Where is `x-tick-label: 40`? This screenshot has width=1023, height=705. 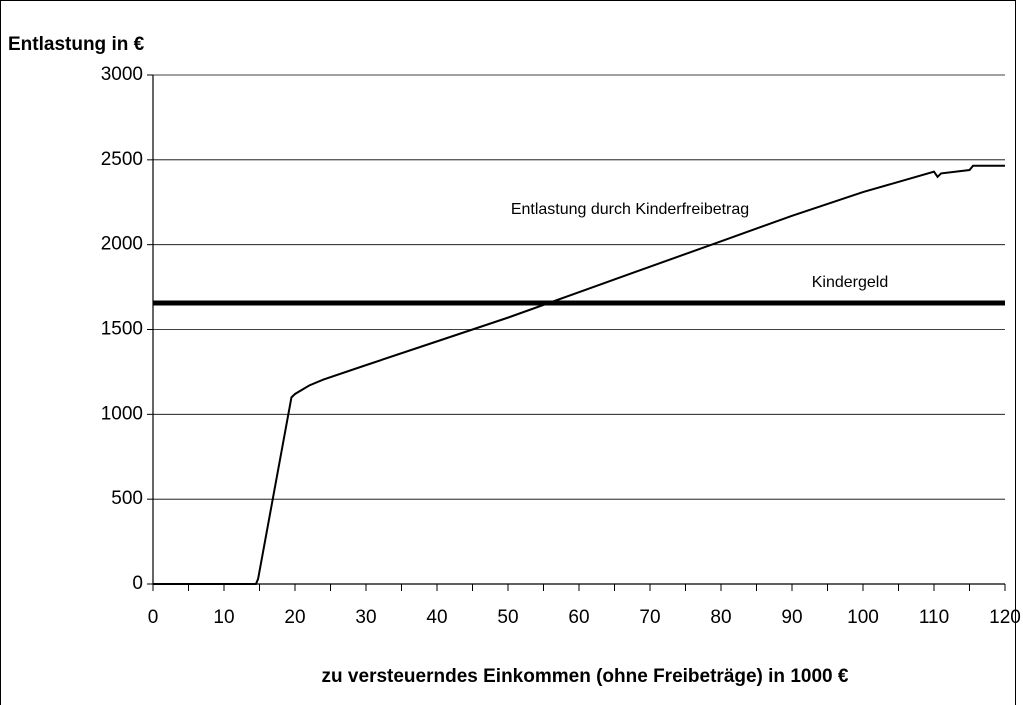 x-tick-label: 40 is located at coordinates (436, 617).